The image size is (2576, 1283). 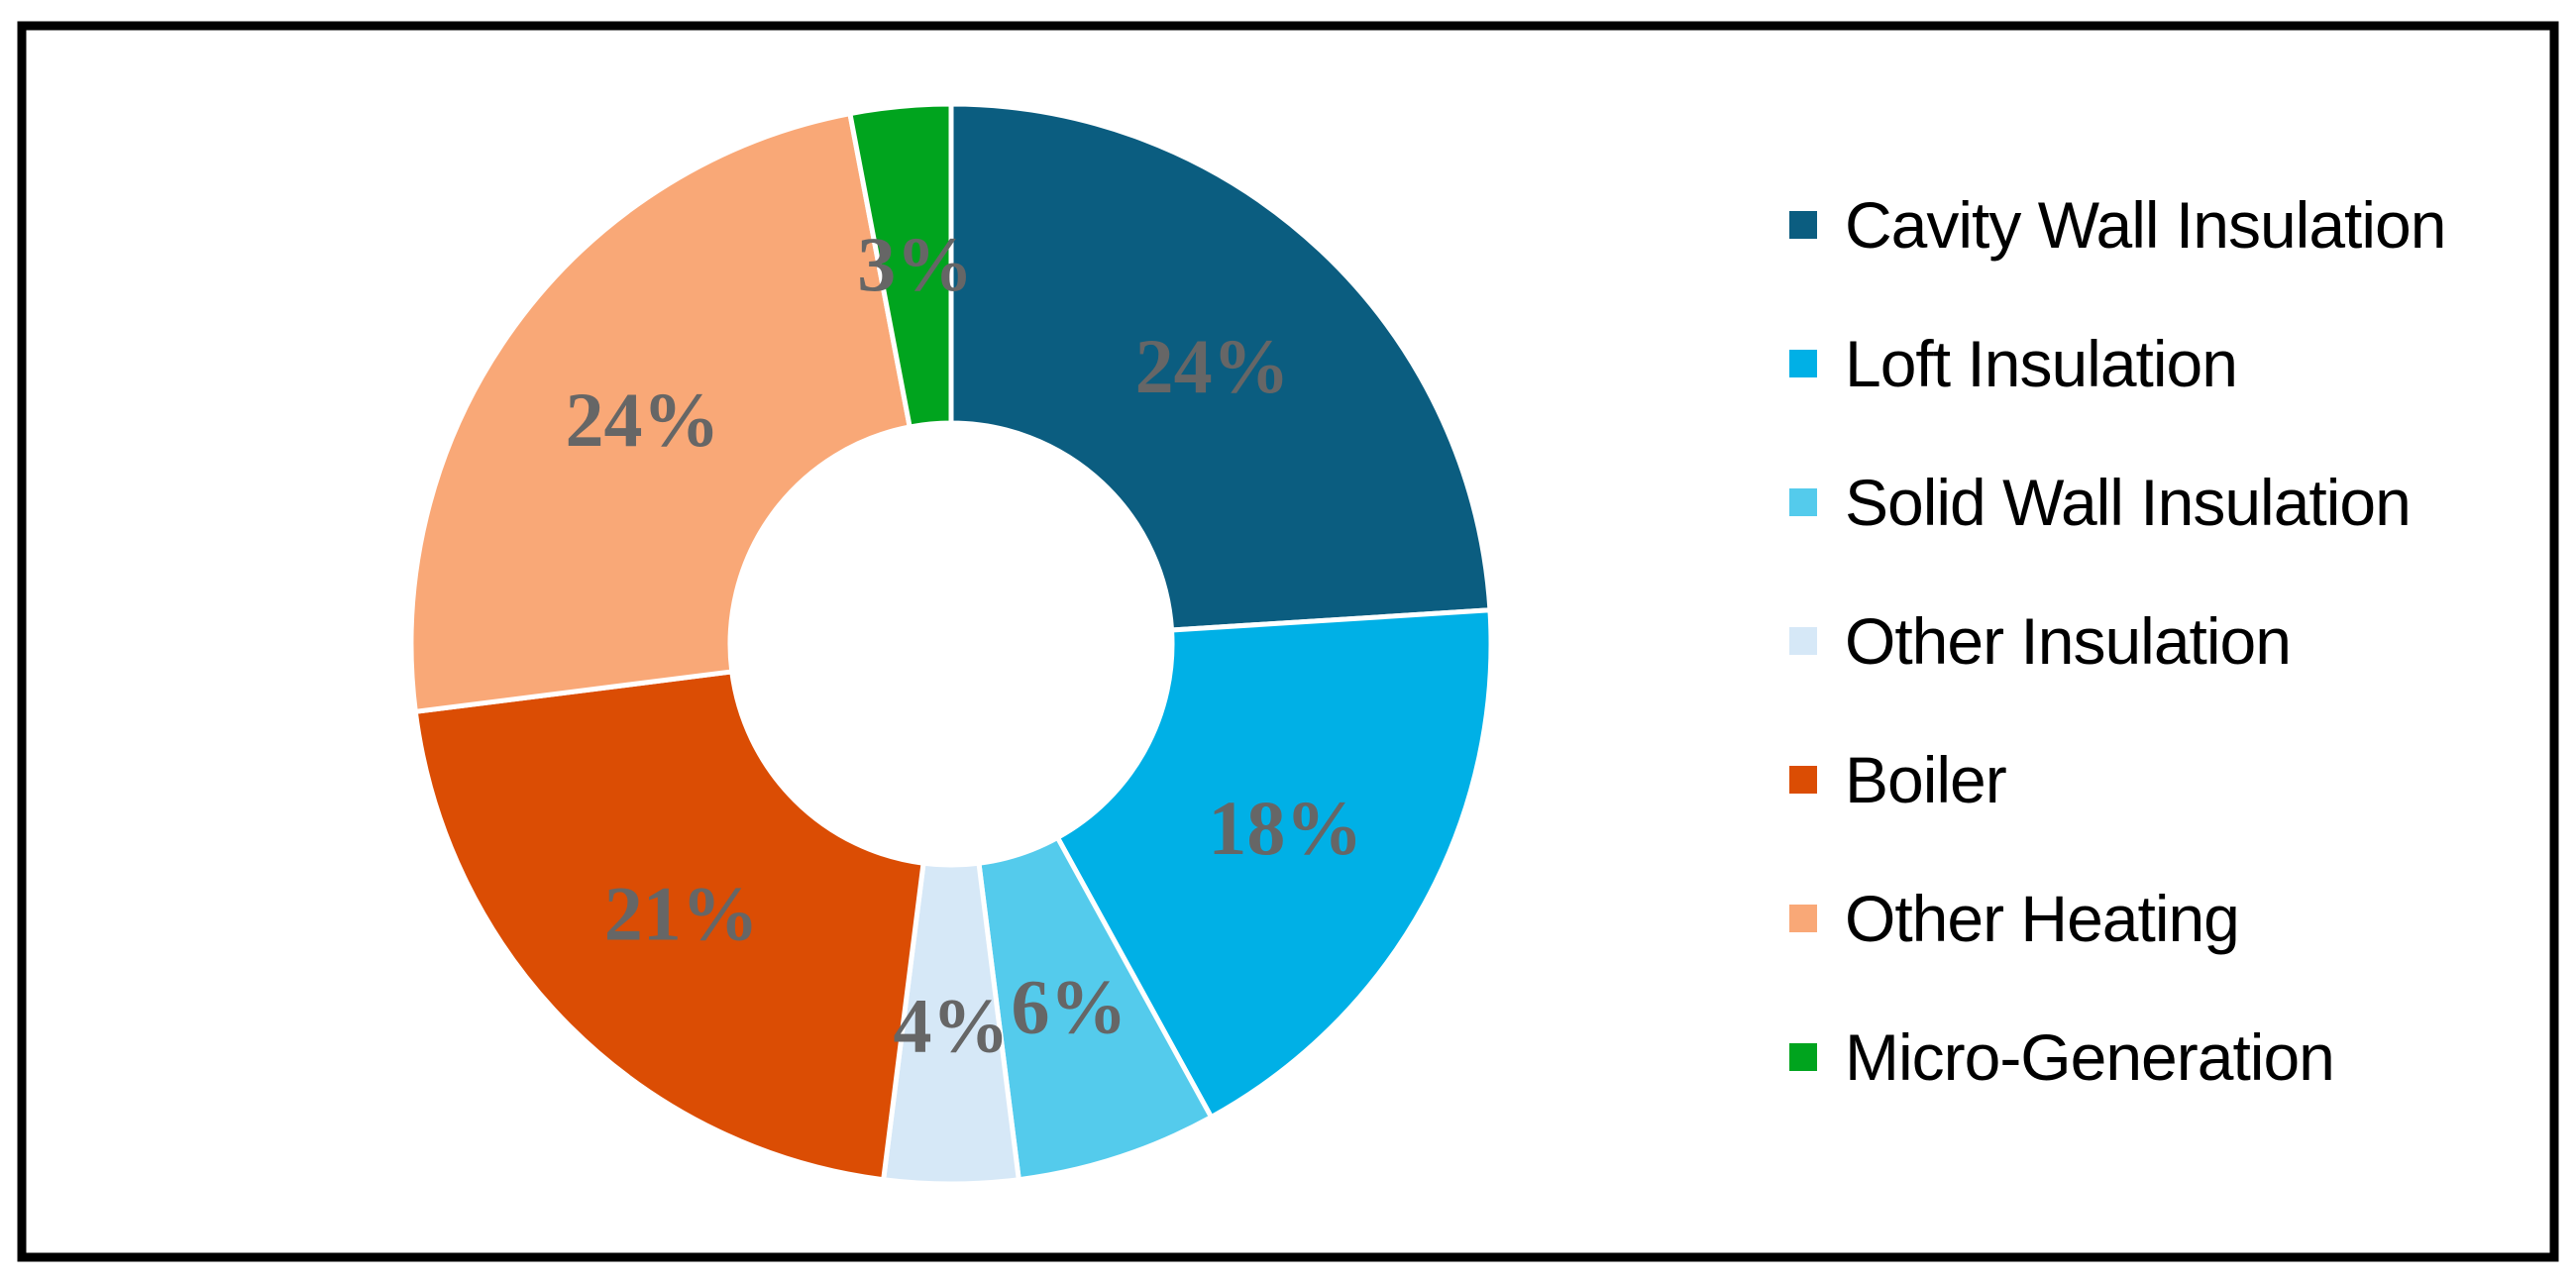 What do you see at coordinates (1803, 918) in the screenshot?
I see `legend-swatch-other-heating` at bounding box center [1803, 918].